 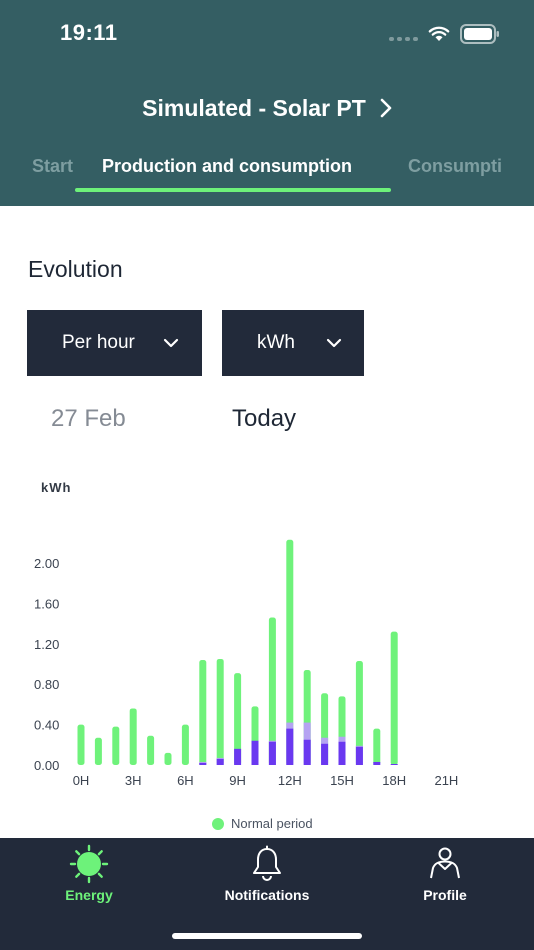 I want to click on y-tick-label: 0.40, so click(x=46, y=725).